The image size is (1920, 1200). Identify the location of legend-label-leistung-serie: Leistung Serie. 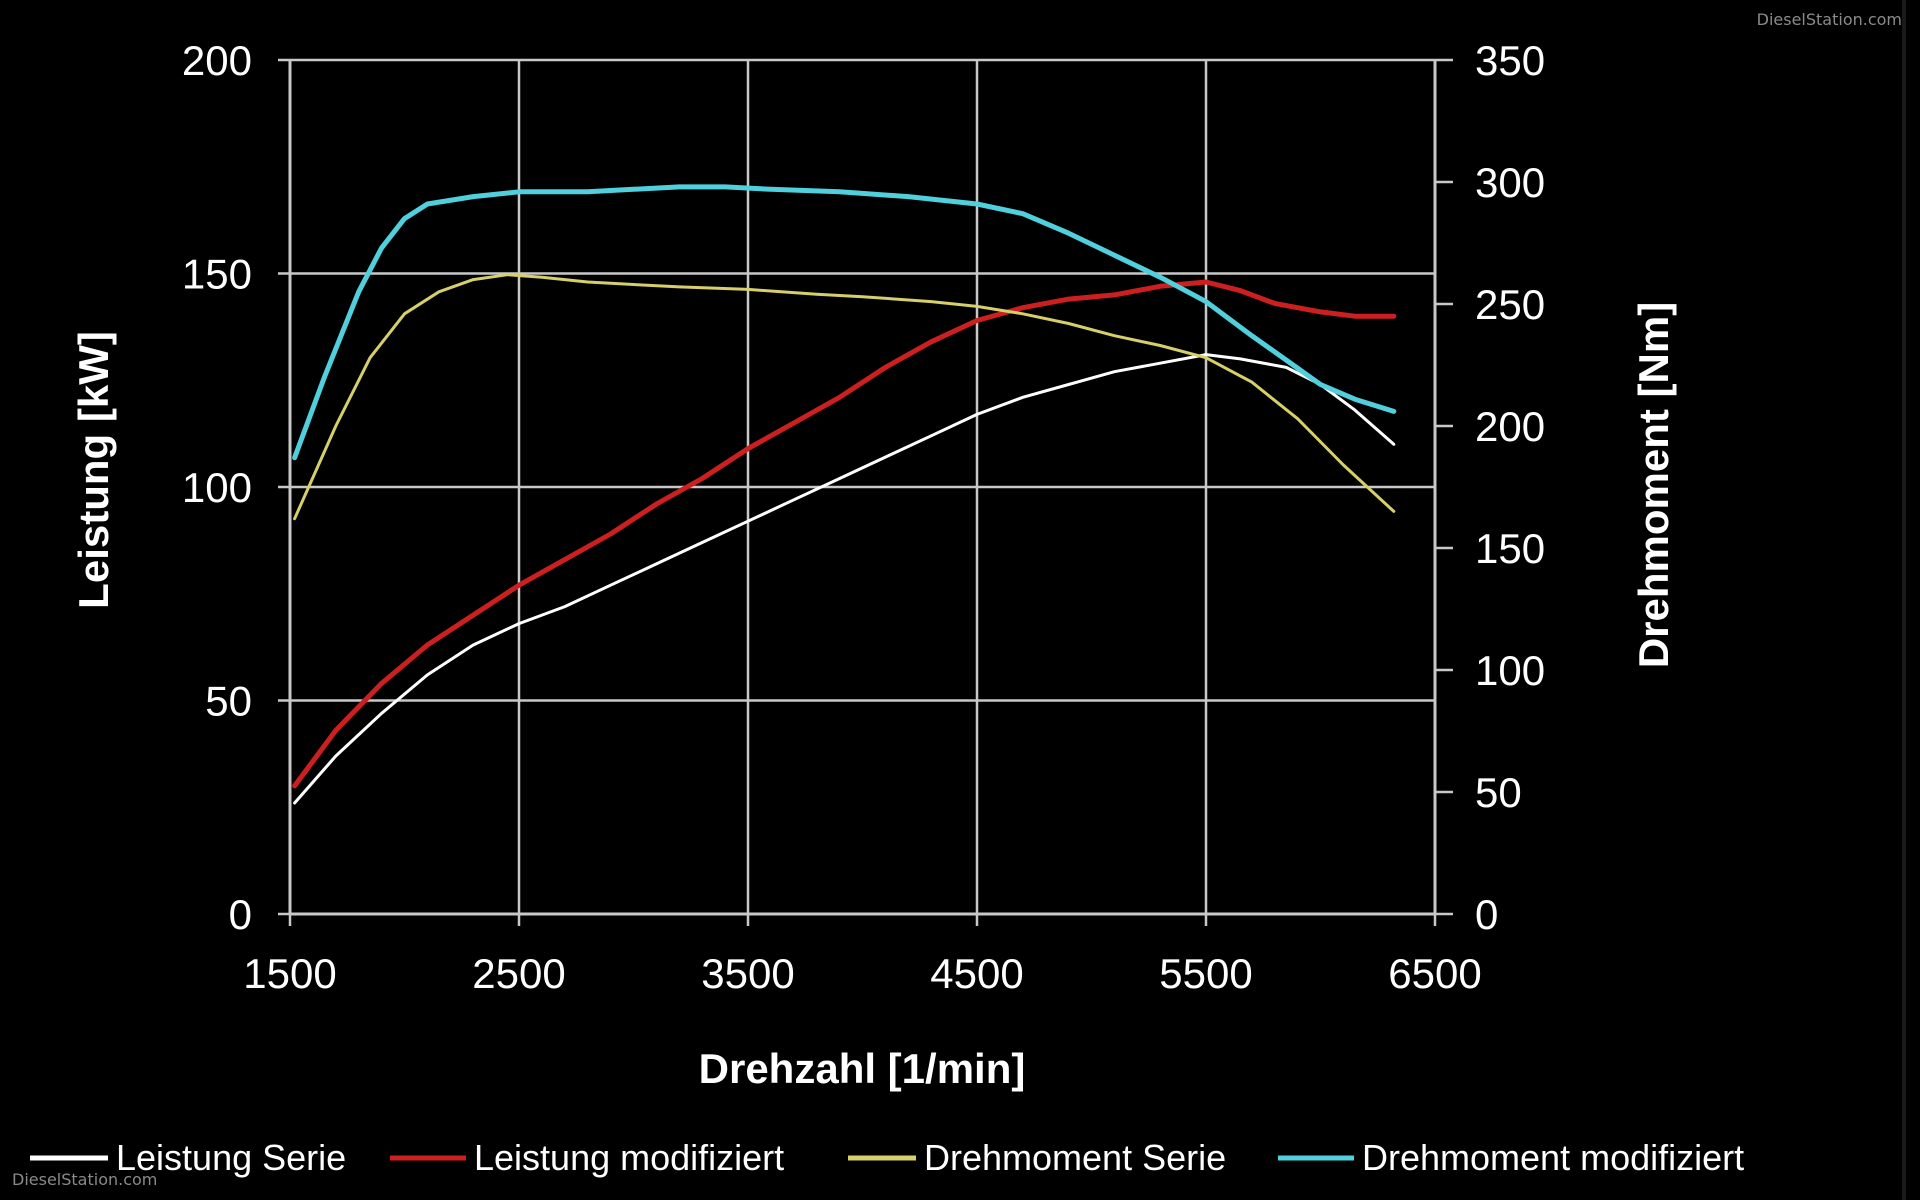
(231, 1157).